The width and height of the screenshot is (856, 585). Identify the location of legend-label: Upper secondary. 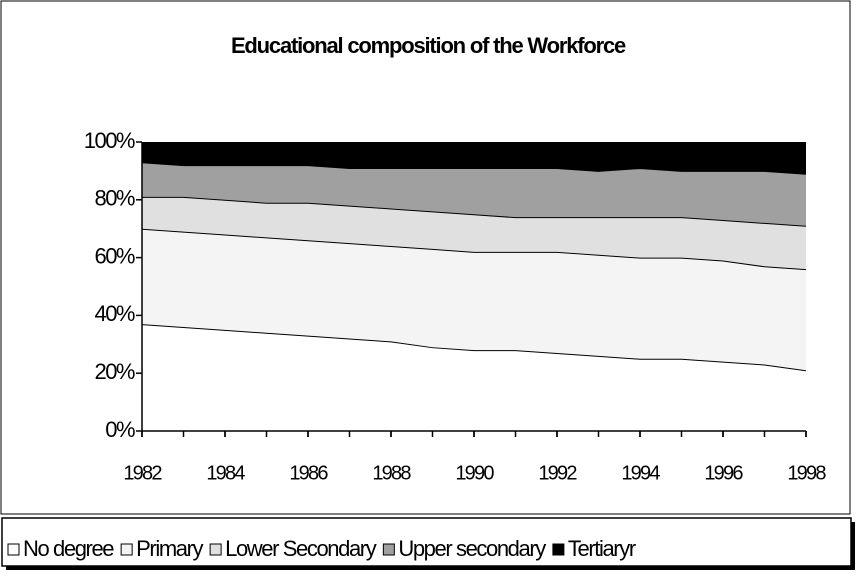
(472, 548).